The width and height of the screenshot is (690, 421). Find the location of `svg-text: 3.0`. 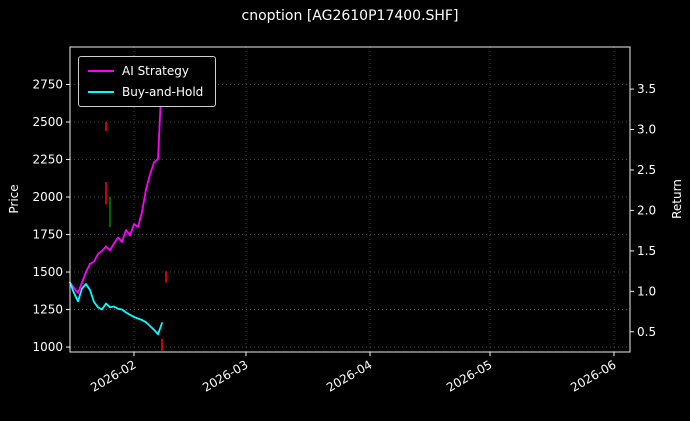

svg-text: 3.0 is located at coordinates (646, 130).